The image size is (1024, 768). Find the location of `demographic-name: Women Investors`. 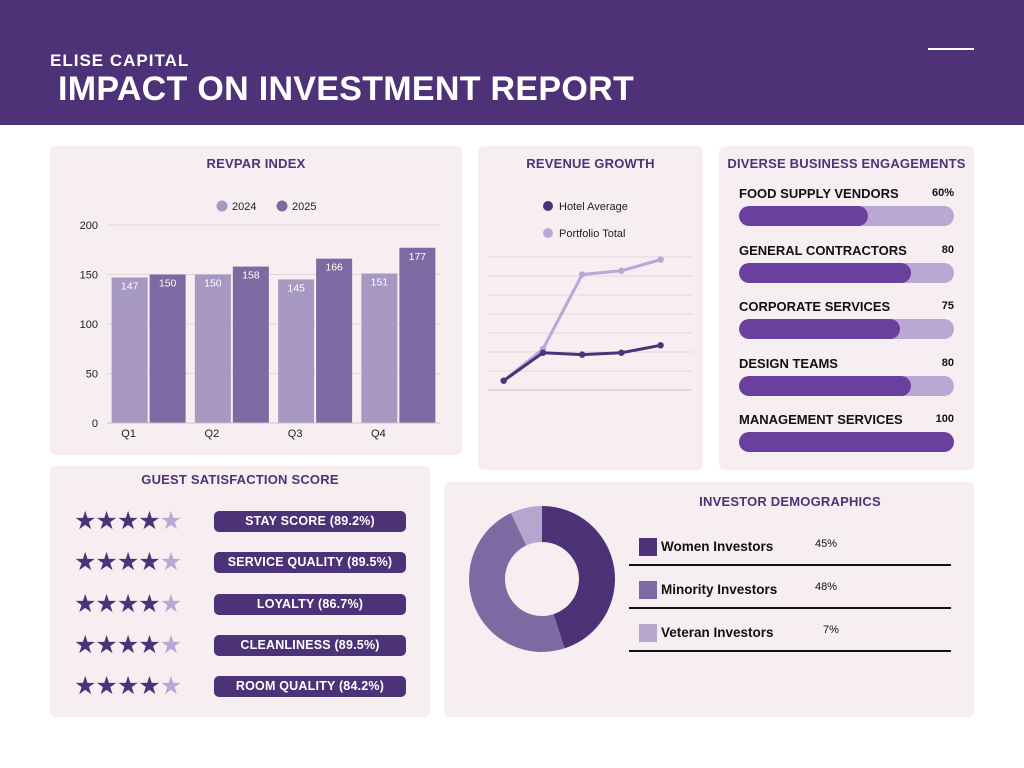

demographic-name: Women Investors is located at coordinates (717, 546).